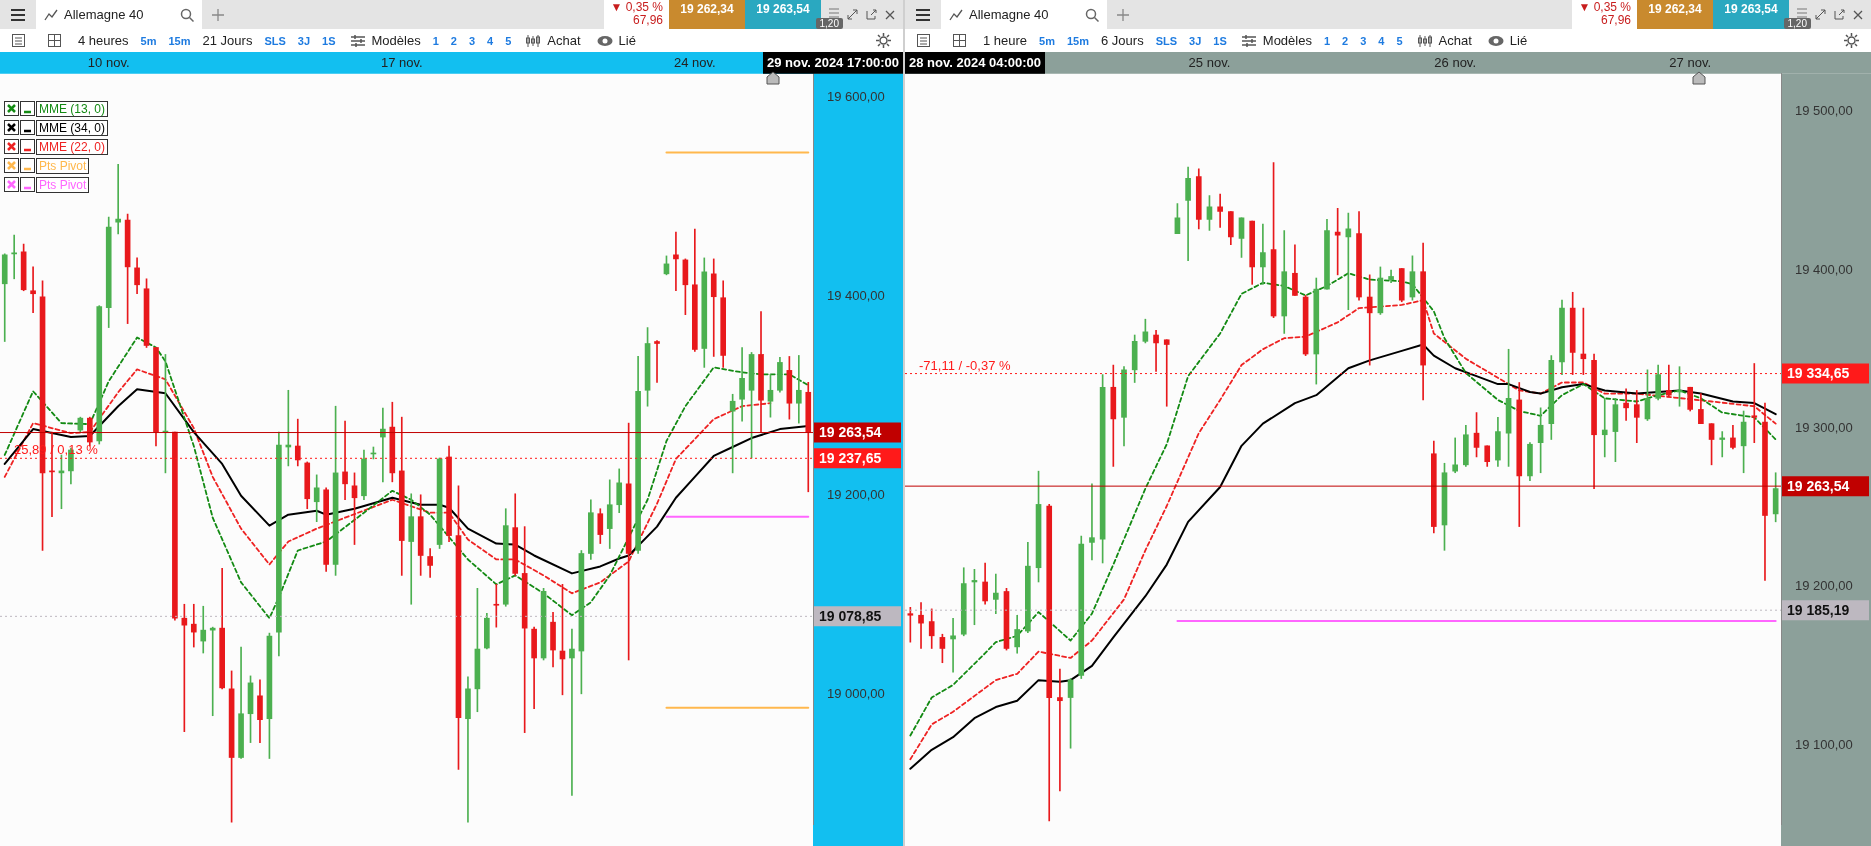 The height and width of the screenshot is (846, 1871). What do you see at coordinates (1455, 63) in the screenshot?
I see `x-tick-label: 26 nov.` at bounding box center [1455, 63].